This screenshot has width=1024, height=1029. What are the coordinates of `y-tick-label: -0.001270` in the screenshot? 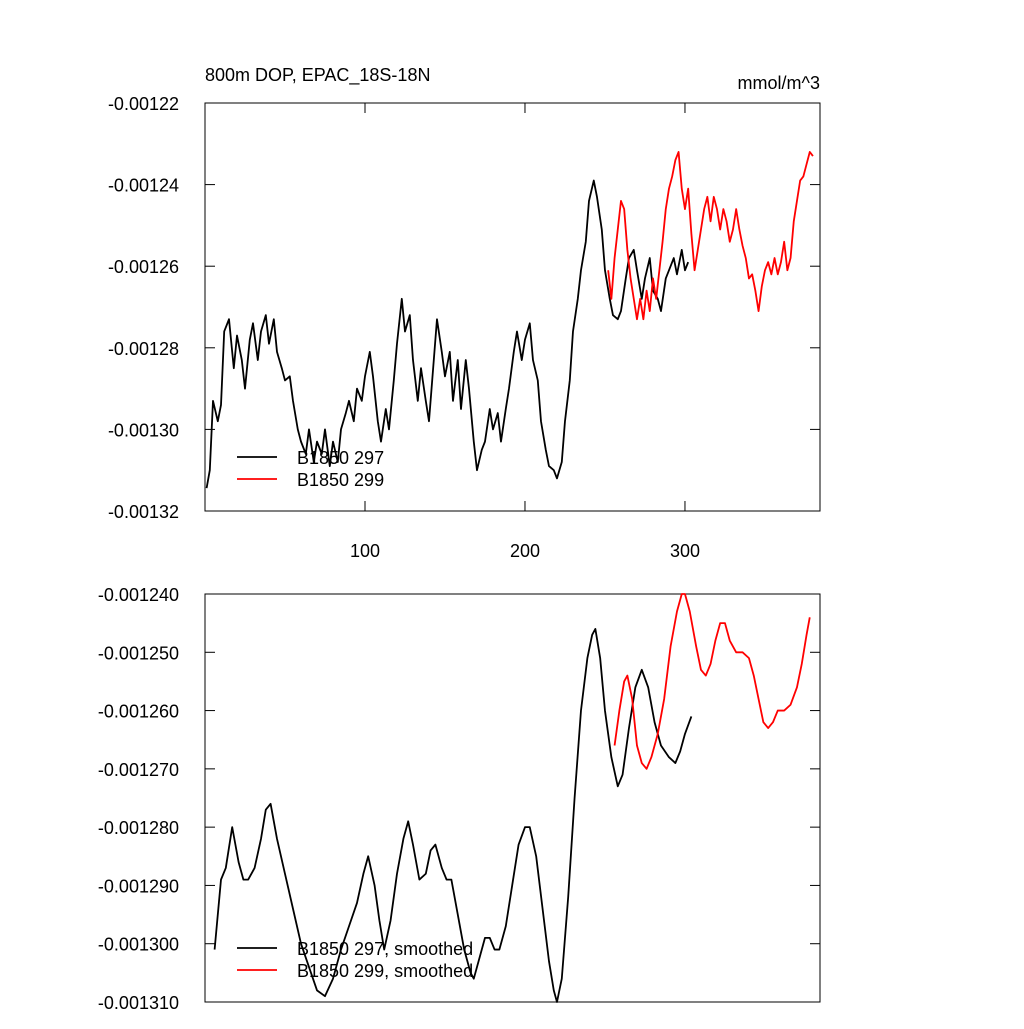 It's located at (138, 770).